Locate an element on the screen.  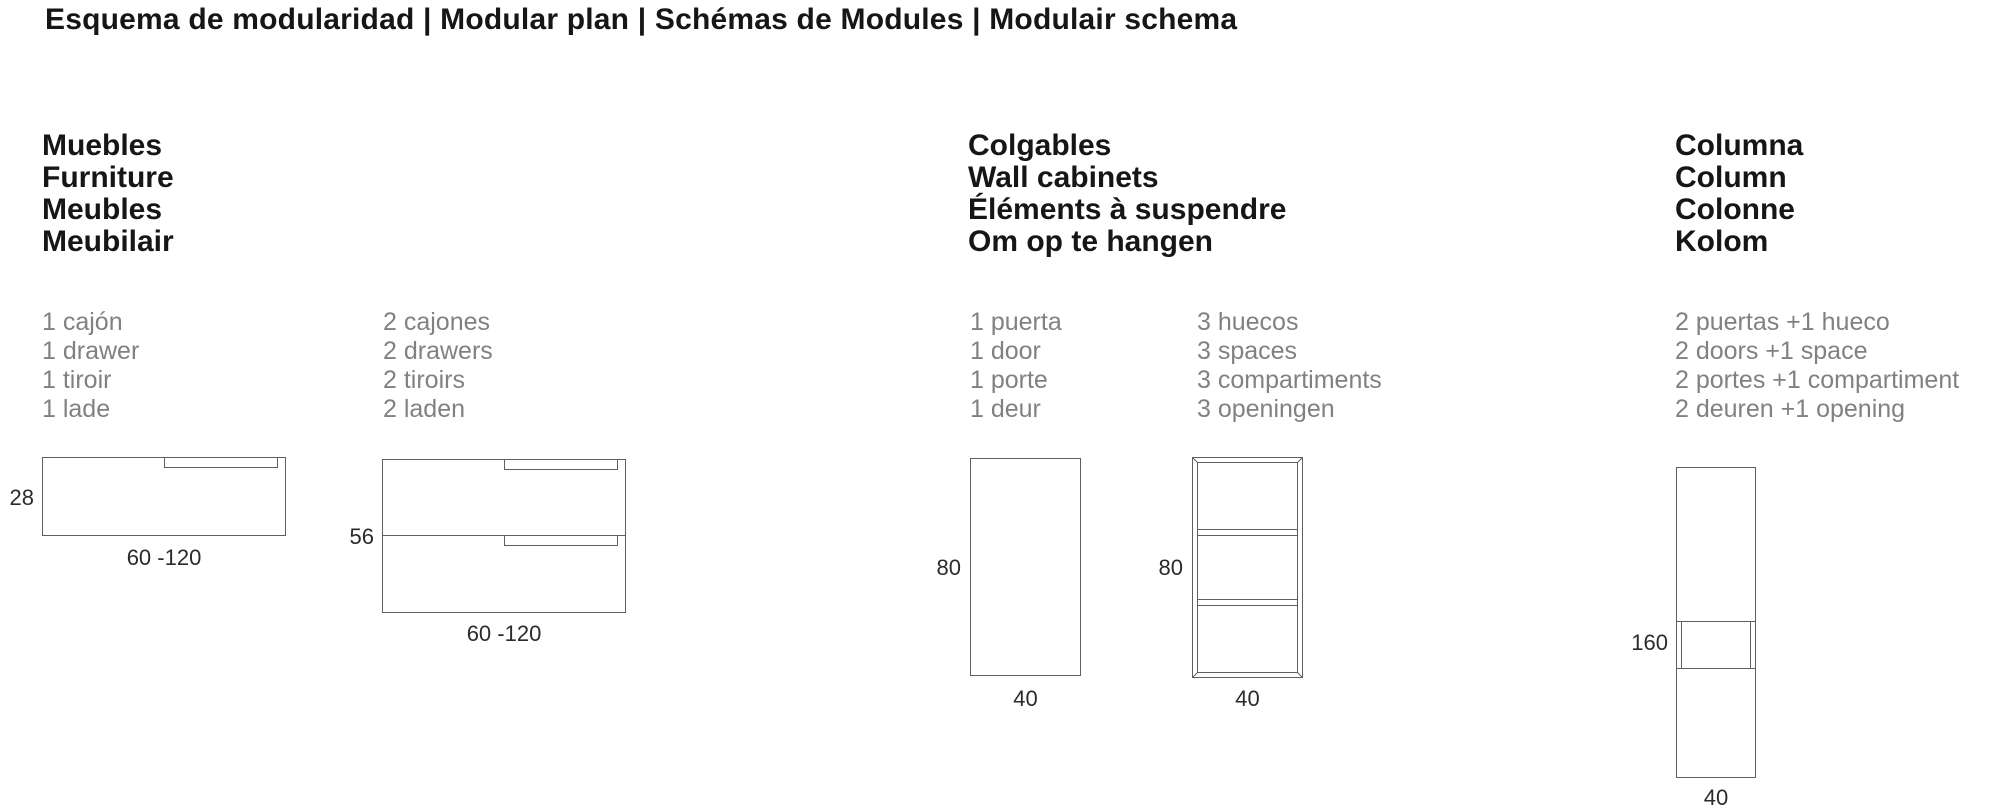
description-line: 2 laden is located at coordinates (424, 409).